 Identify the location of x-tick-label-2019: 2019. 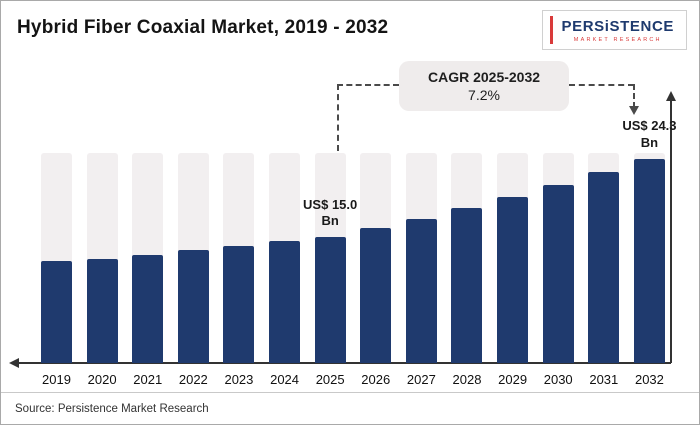
(56, 379).